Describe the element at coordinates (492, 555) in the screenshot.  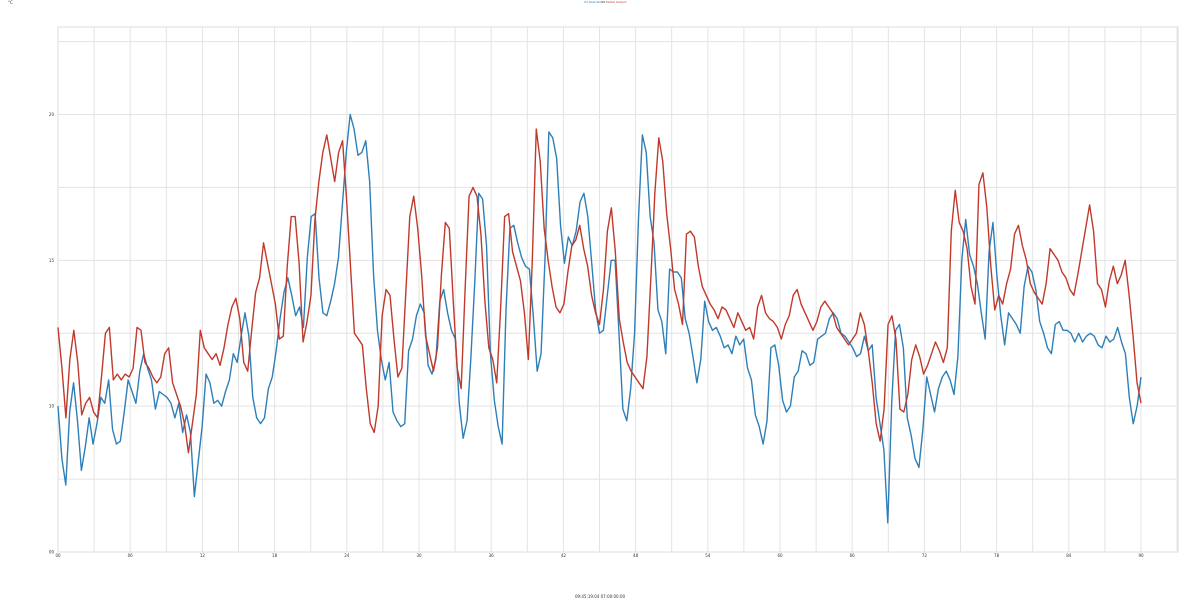
I see `x-tick-label: 36` at that location.